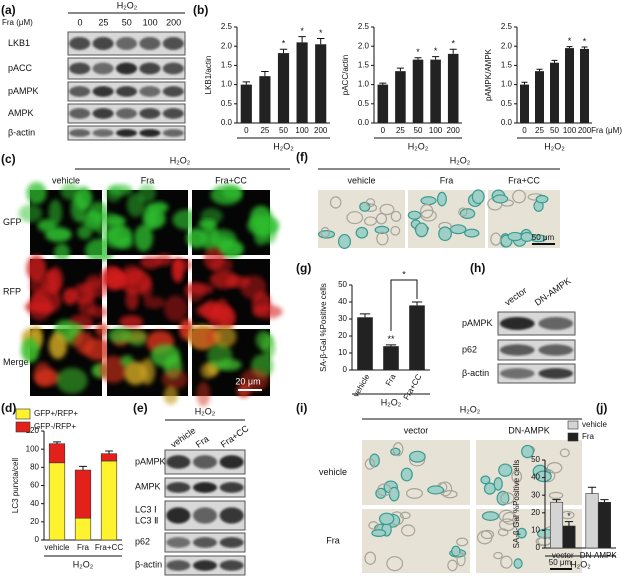  What do you see at coordinates (19, 43) in the screenshot?
I see `row-label: LKB1` at bounding box center [19, 43].